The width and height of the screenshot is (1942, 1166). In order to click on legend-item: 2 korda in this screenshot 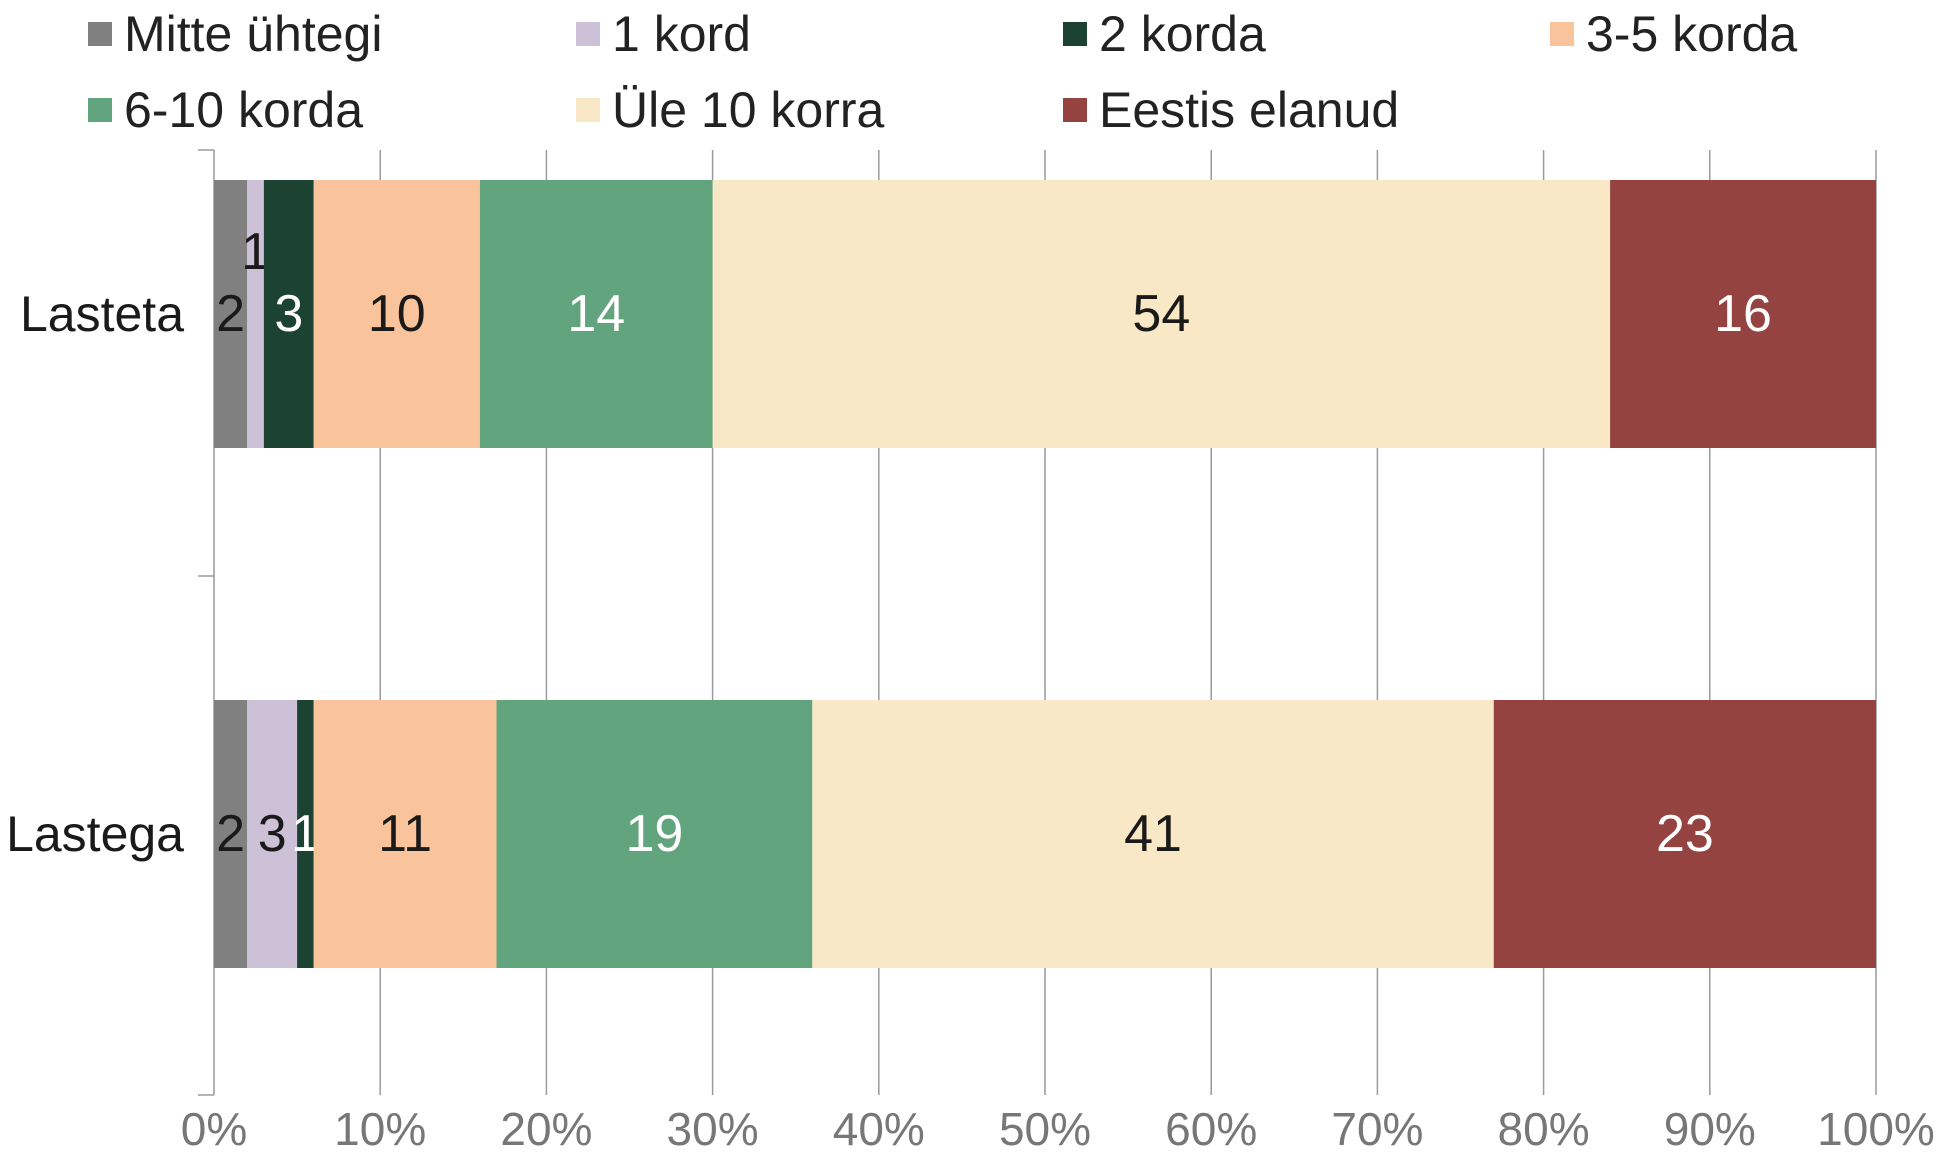, I will do `click(1164, 34)`.